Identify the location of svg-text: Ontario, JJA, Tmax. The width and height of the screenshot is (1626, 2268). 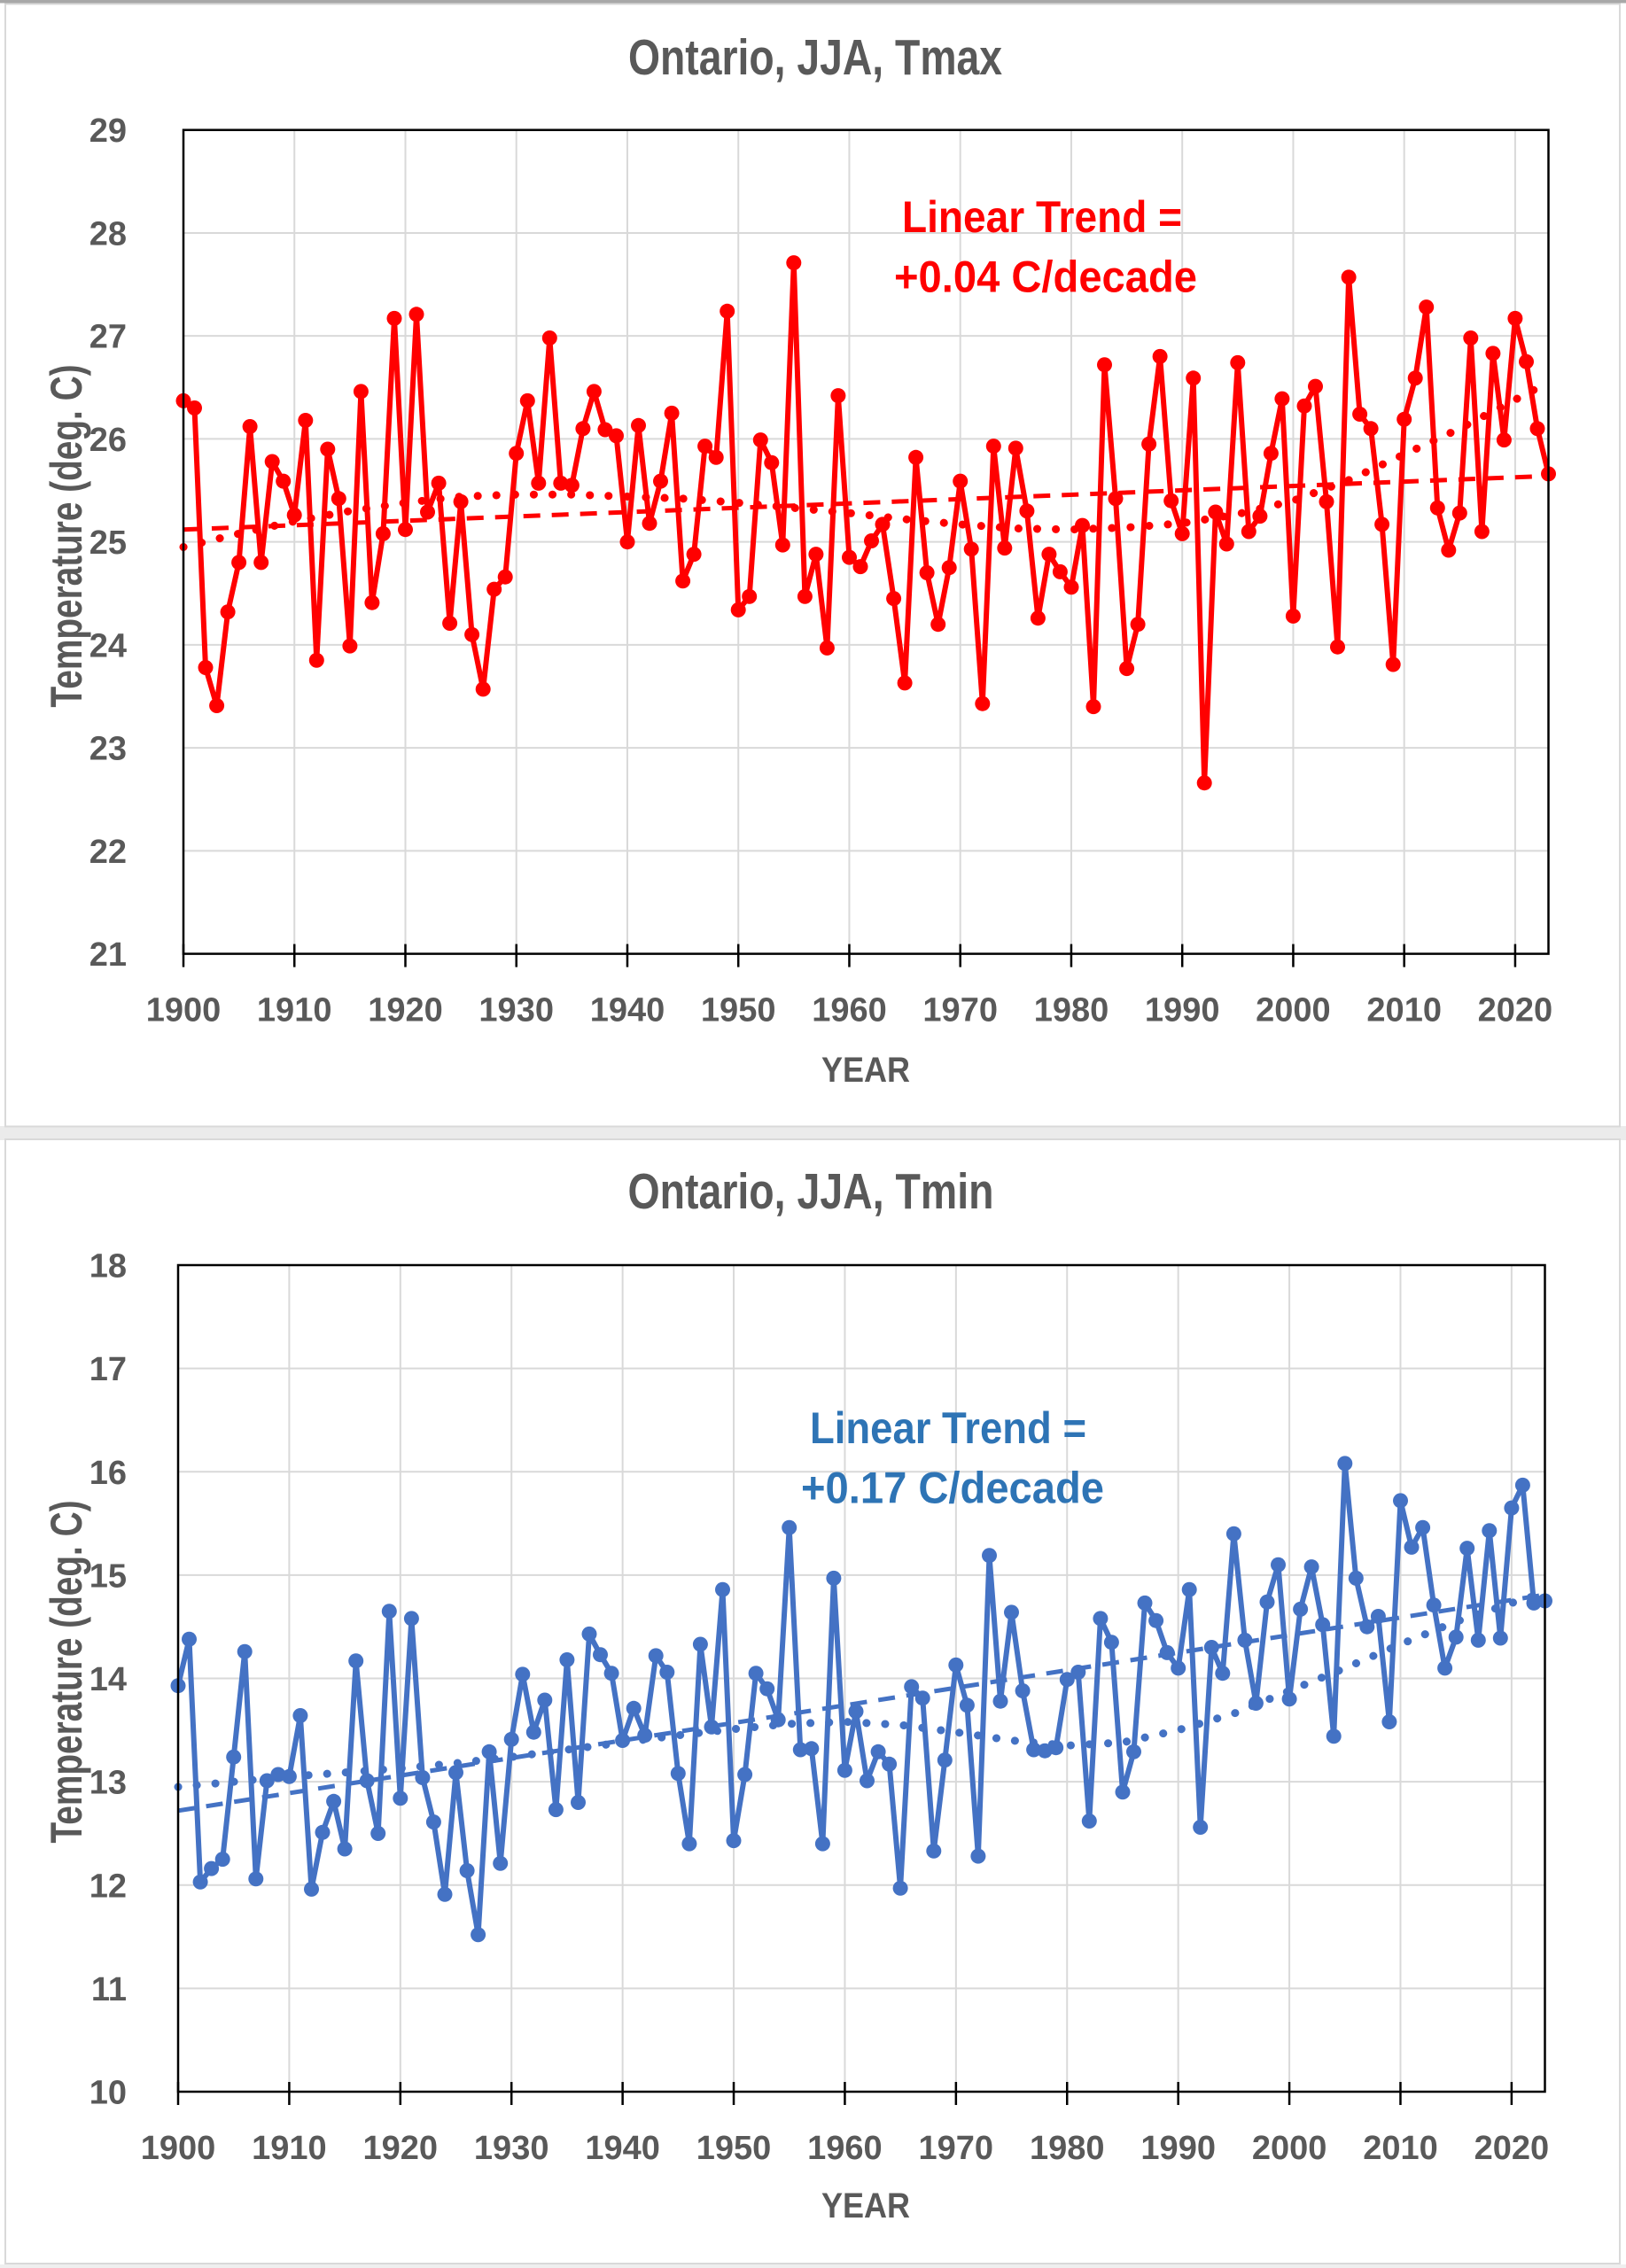
(815, 57).